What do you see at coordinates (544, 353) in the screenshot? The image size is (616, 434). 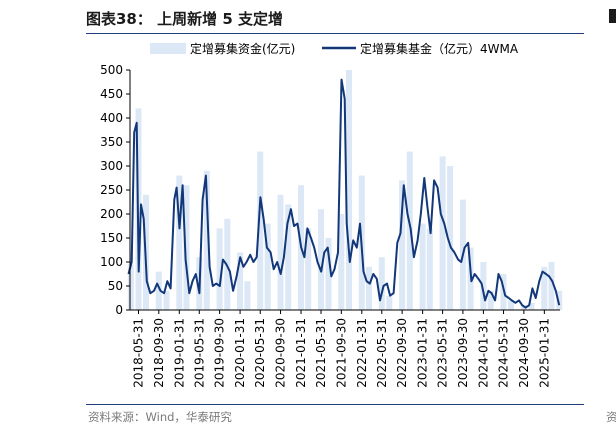 I see `x-tick-label: 2025-01-31` at bounding box center [544, 353].